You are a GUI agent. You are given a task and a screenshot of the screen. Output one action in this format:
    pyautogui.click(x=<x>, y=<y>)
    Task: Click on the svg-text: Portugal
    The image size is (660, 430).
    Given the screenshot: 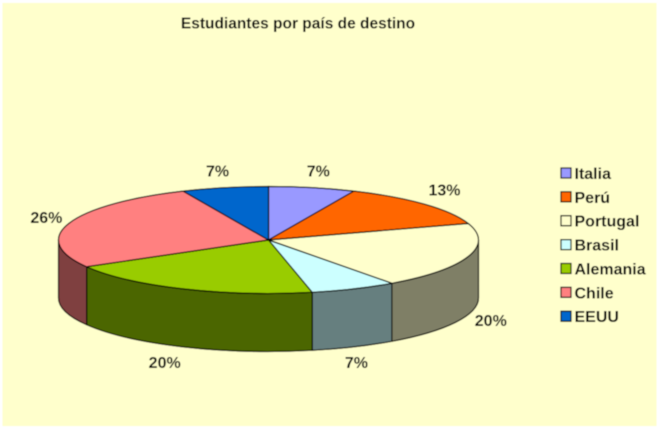 What is the action you would take?
    pyautogui.click(x=607, y=222)
    